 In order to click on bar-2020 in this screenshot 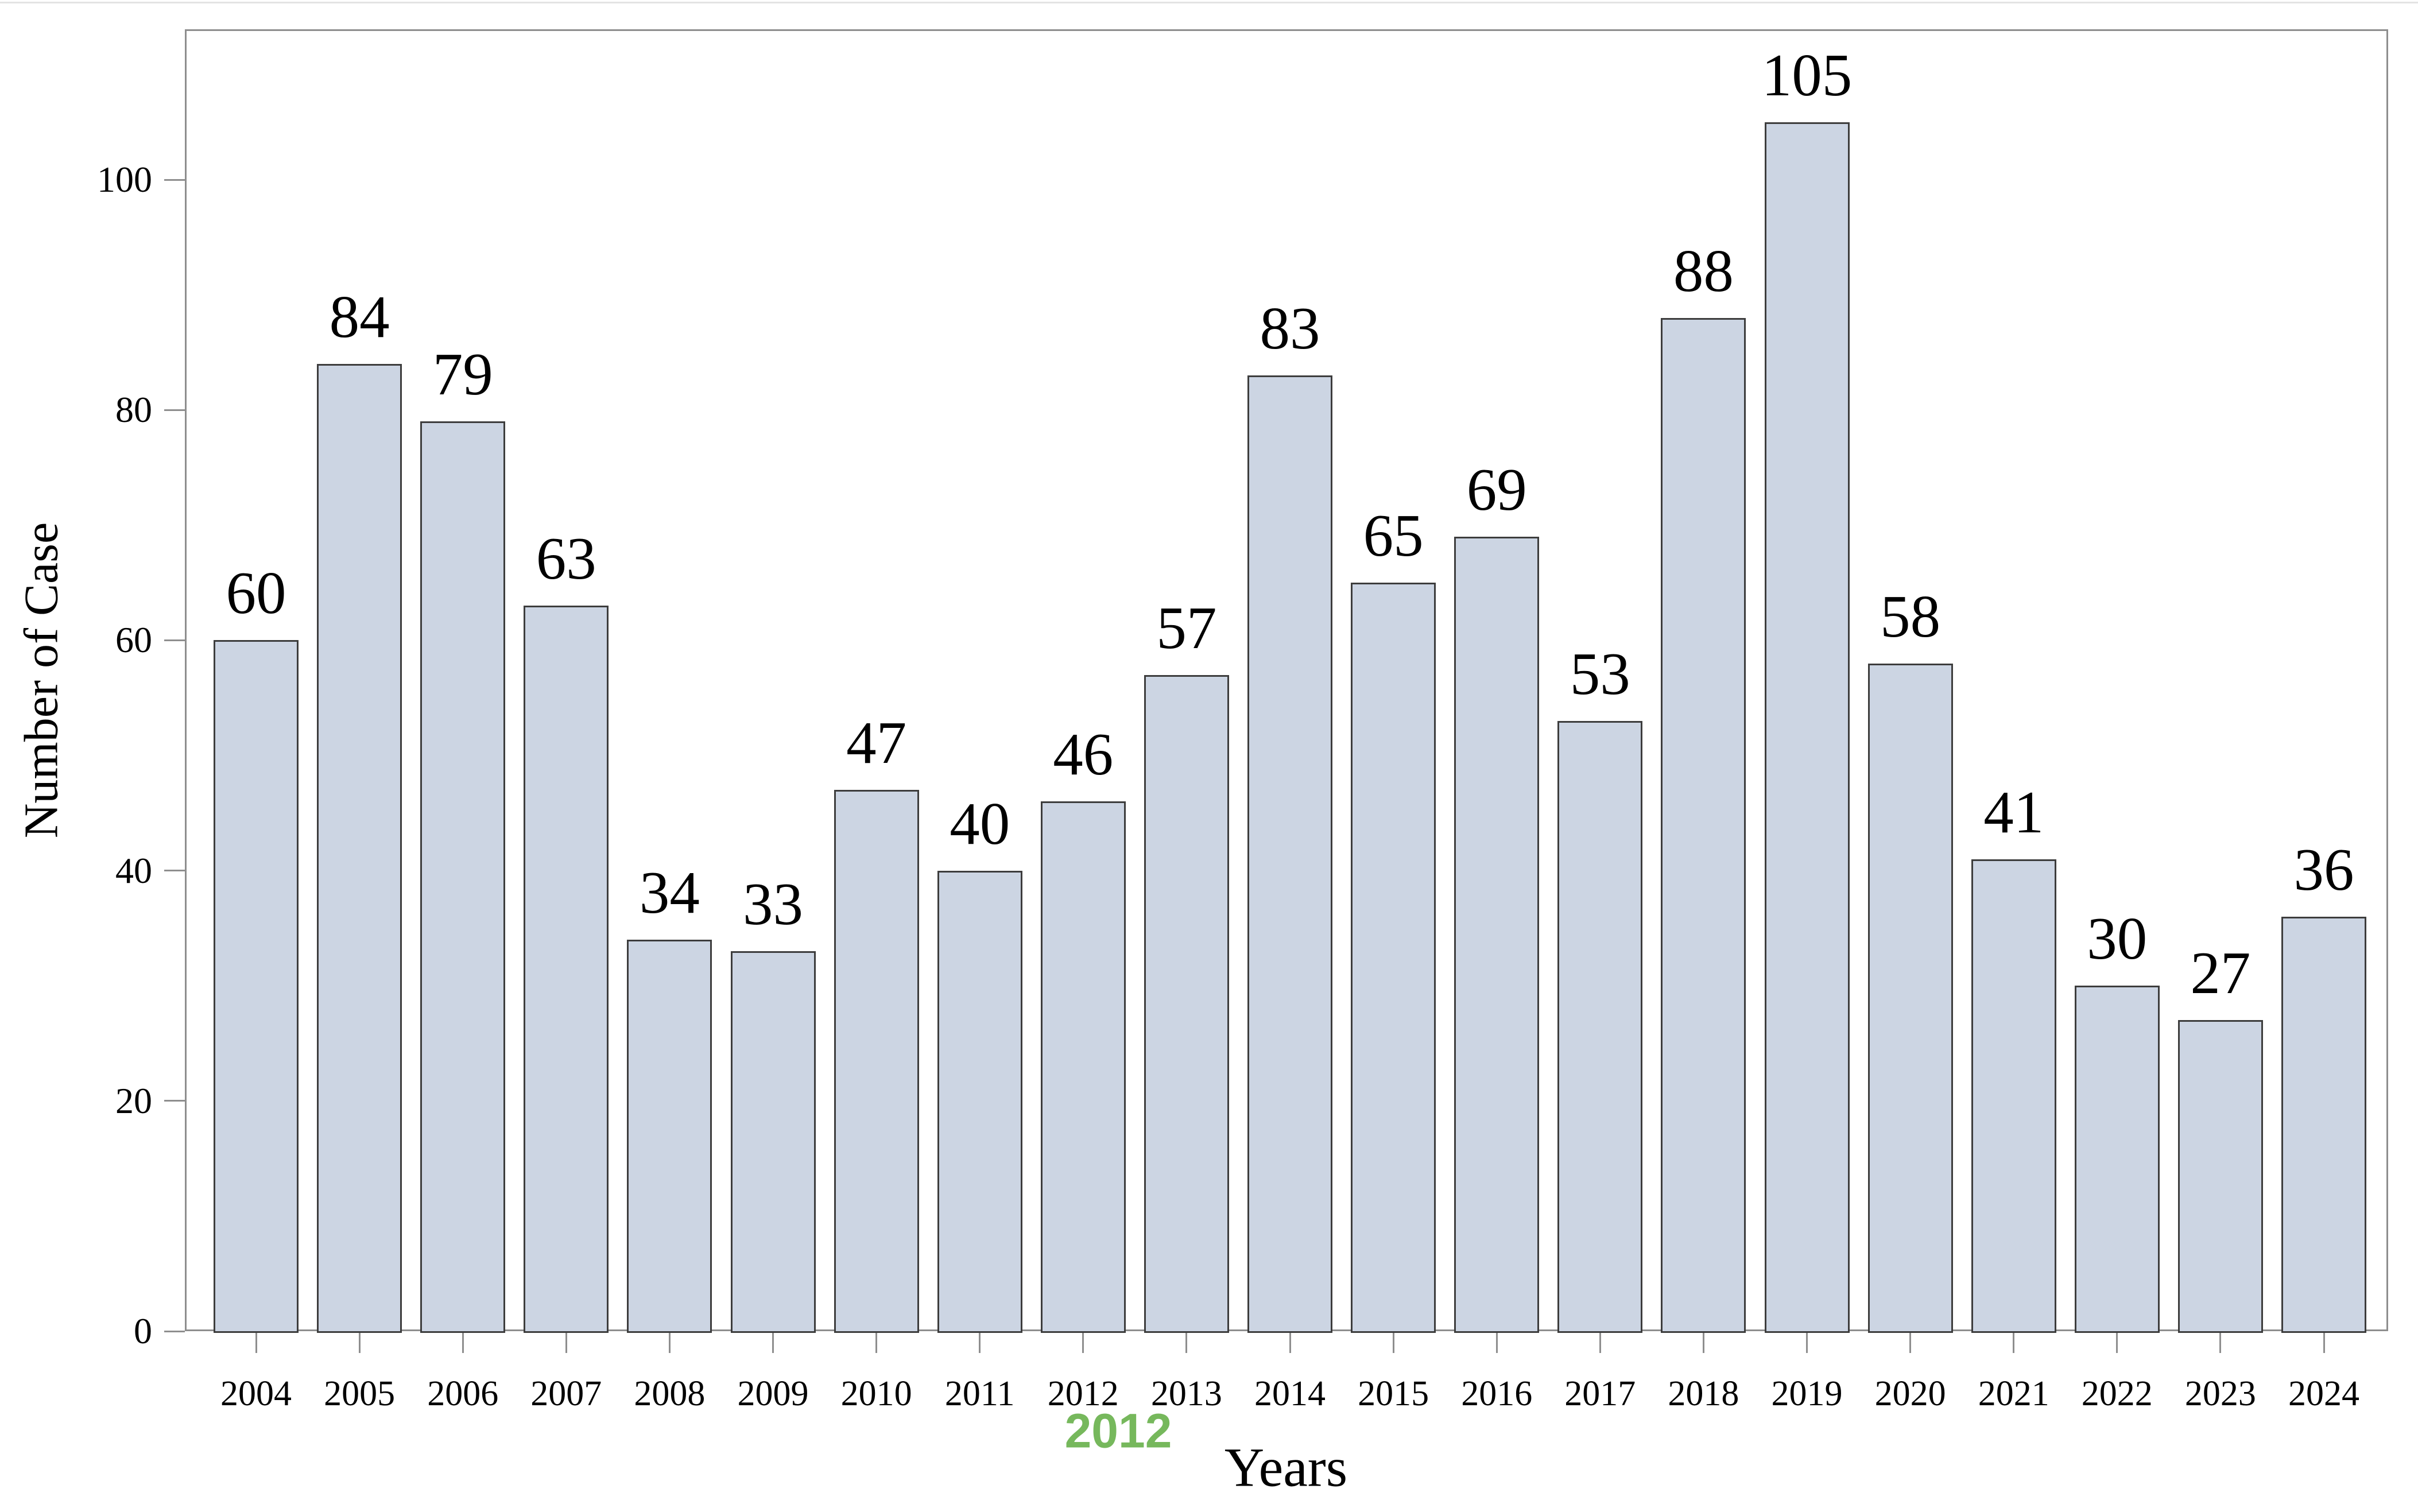, I will do `click(1910, 998)`.